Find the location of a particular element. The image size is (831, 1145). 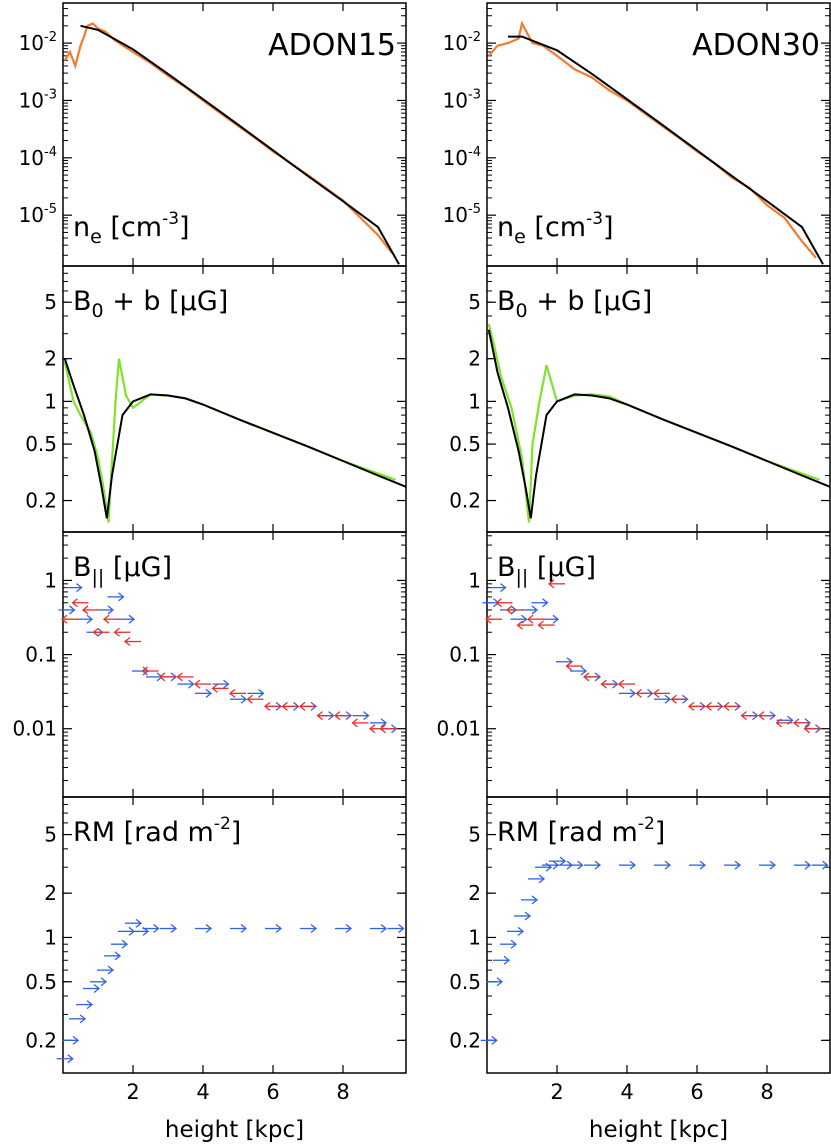

x-tick-label: 8 is located at coordinates (766, 1092).